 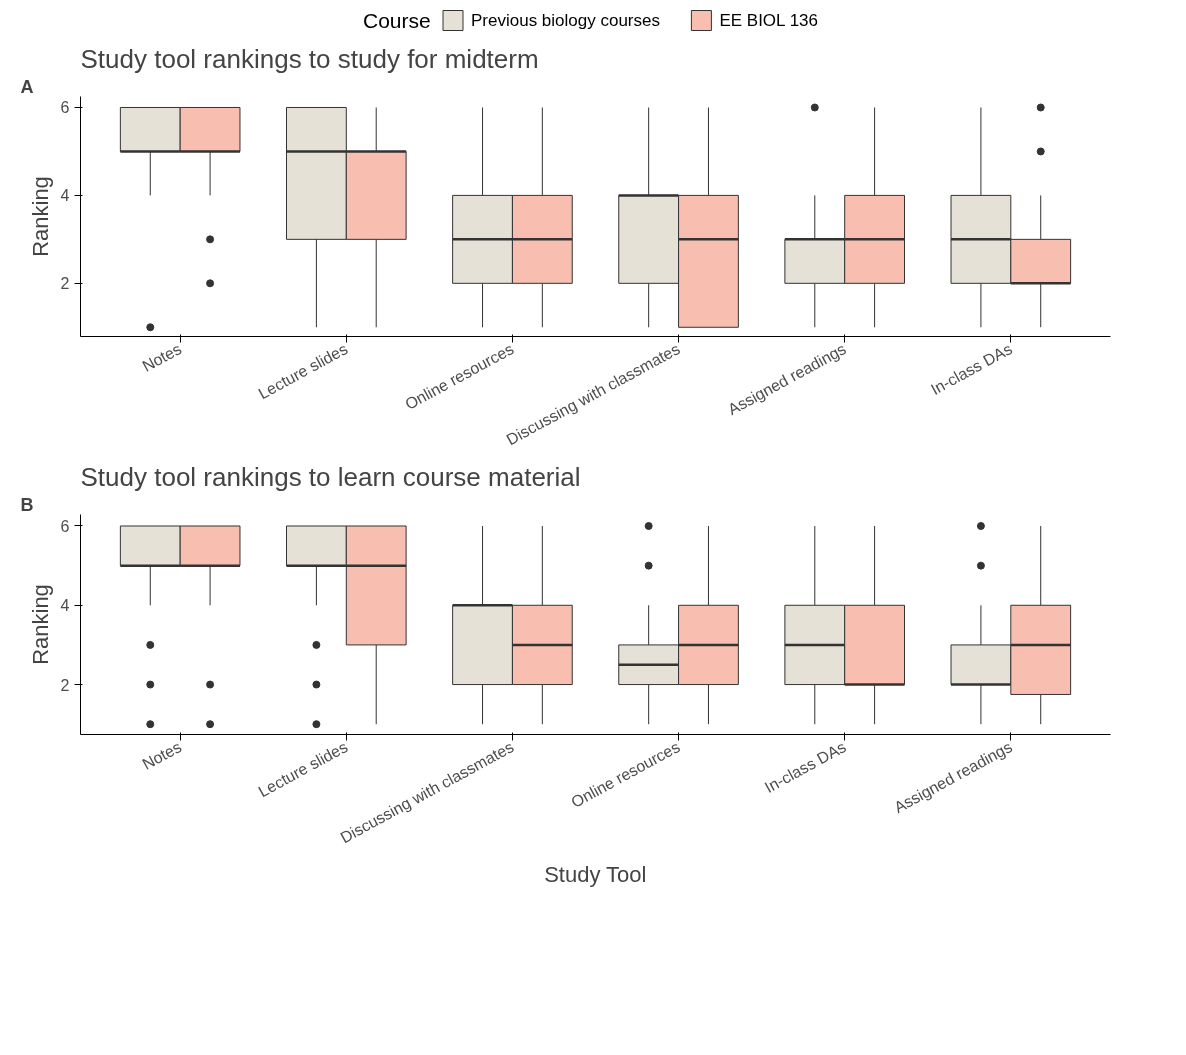 What do you see at coordinates (397, 20) in the screenshot?
I see `legend-title: Course` at bounding box center [397, 20].